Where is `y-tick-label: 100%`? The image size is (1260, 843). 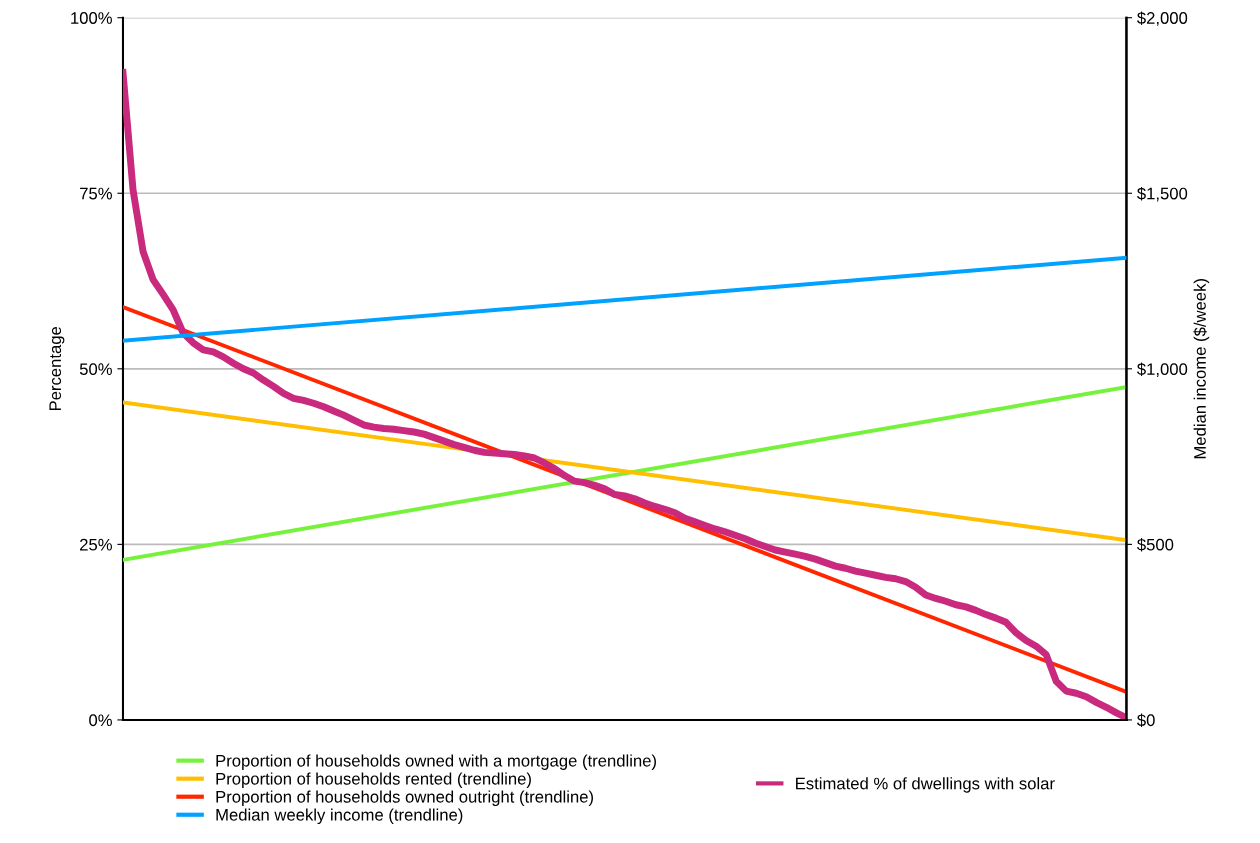 y-tick-label: 100% is located at coordinates (91, 18).